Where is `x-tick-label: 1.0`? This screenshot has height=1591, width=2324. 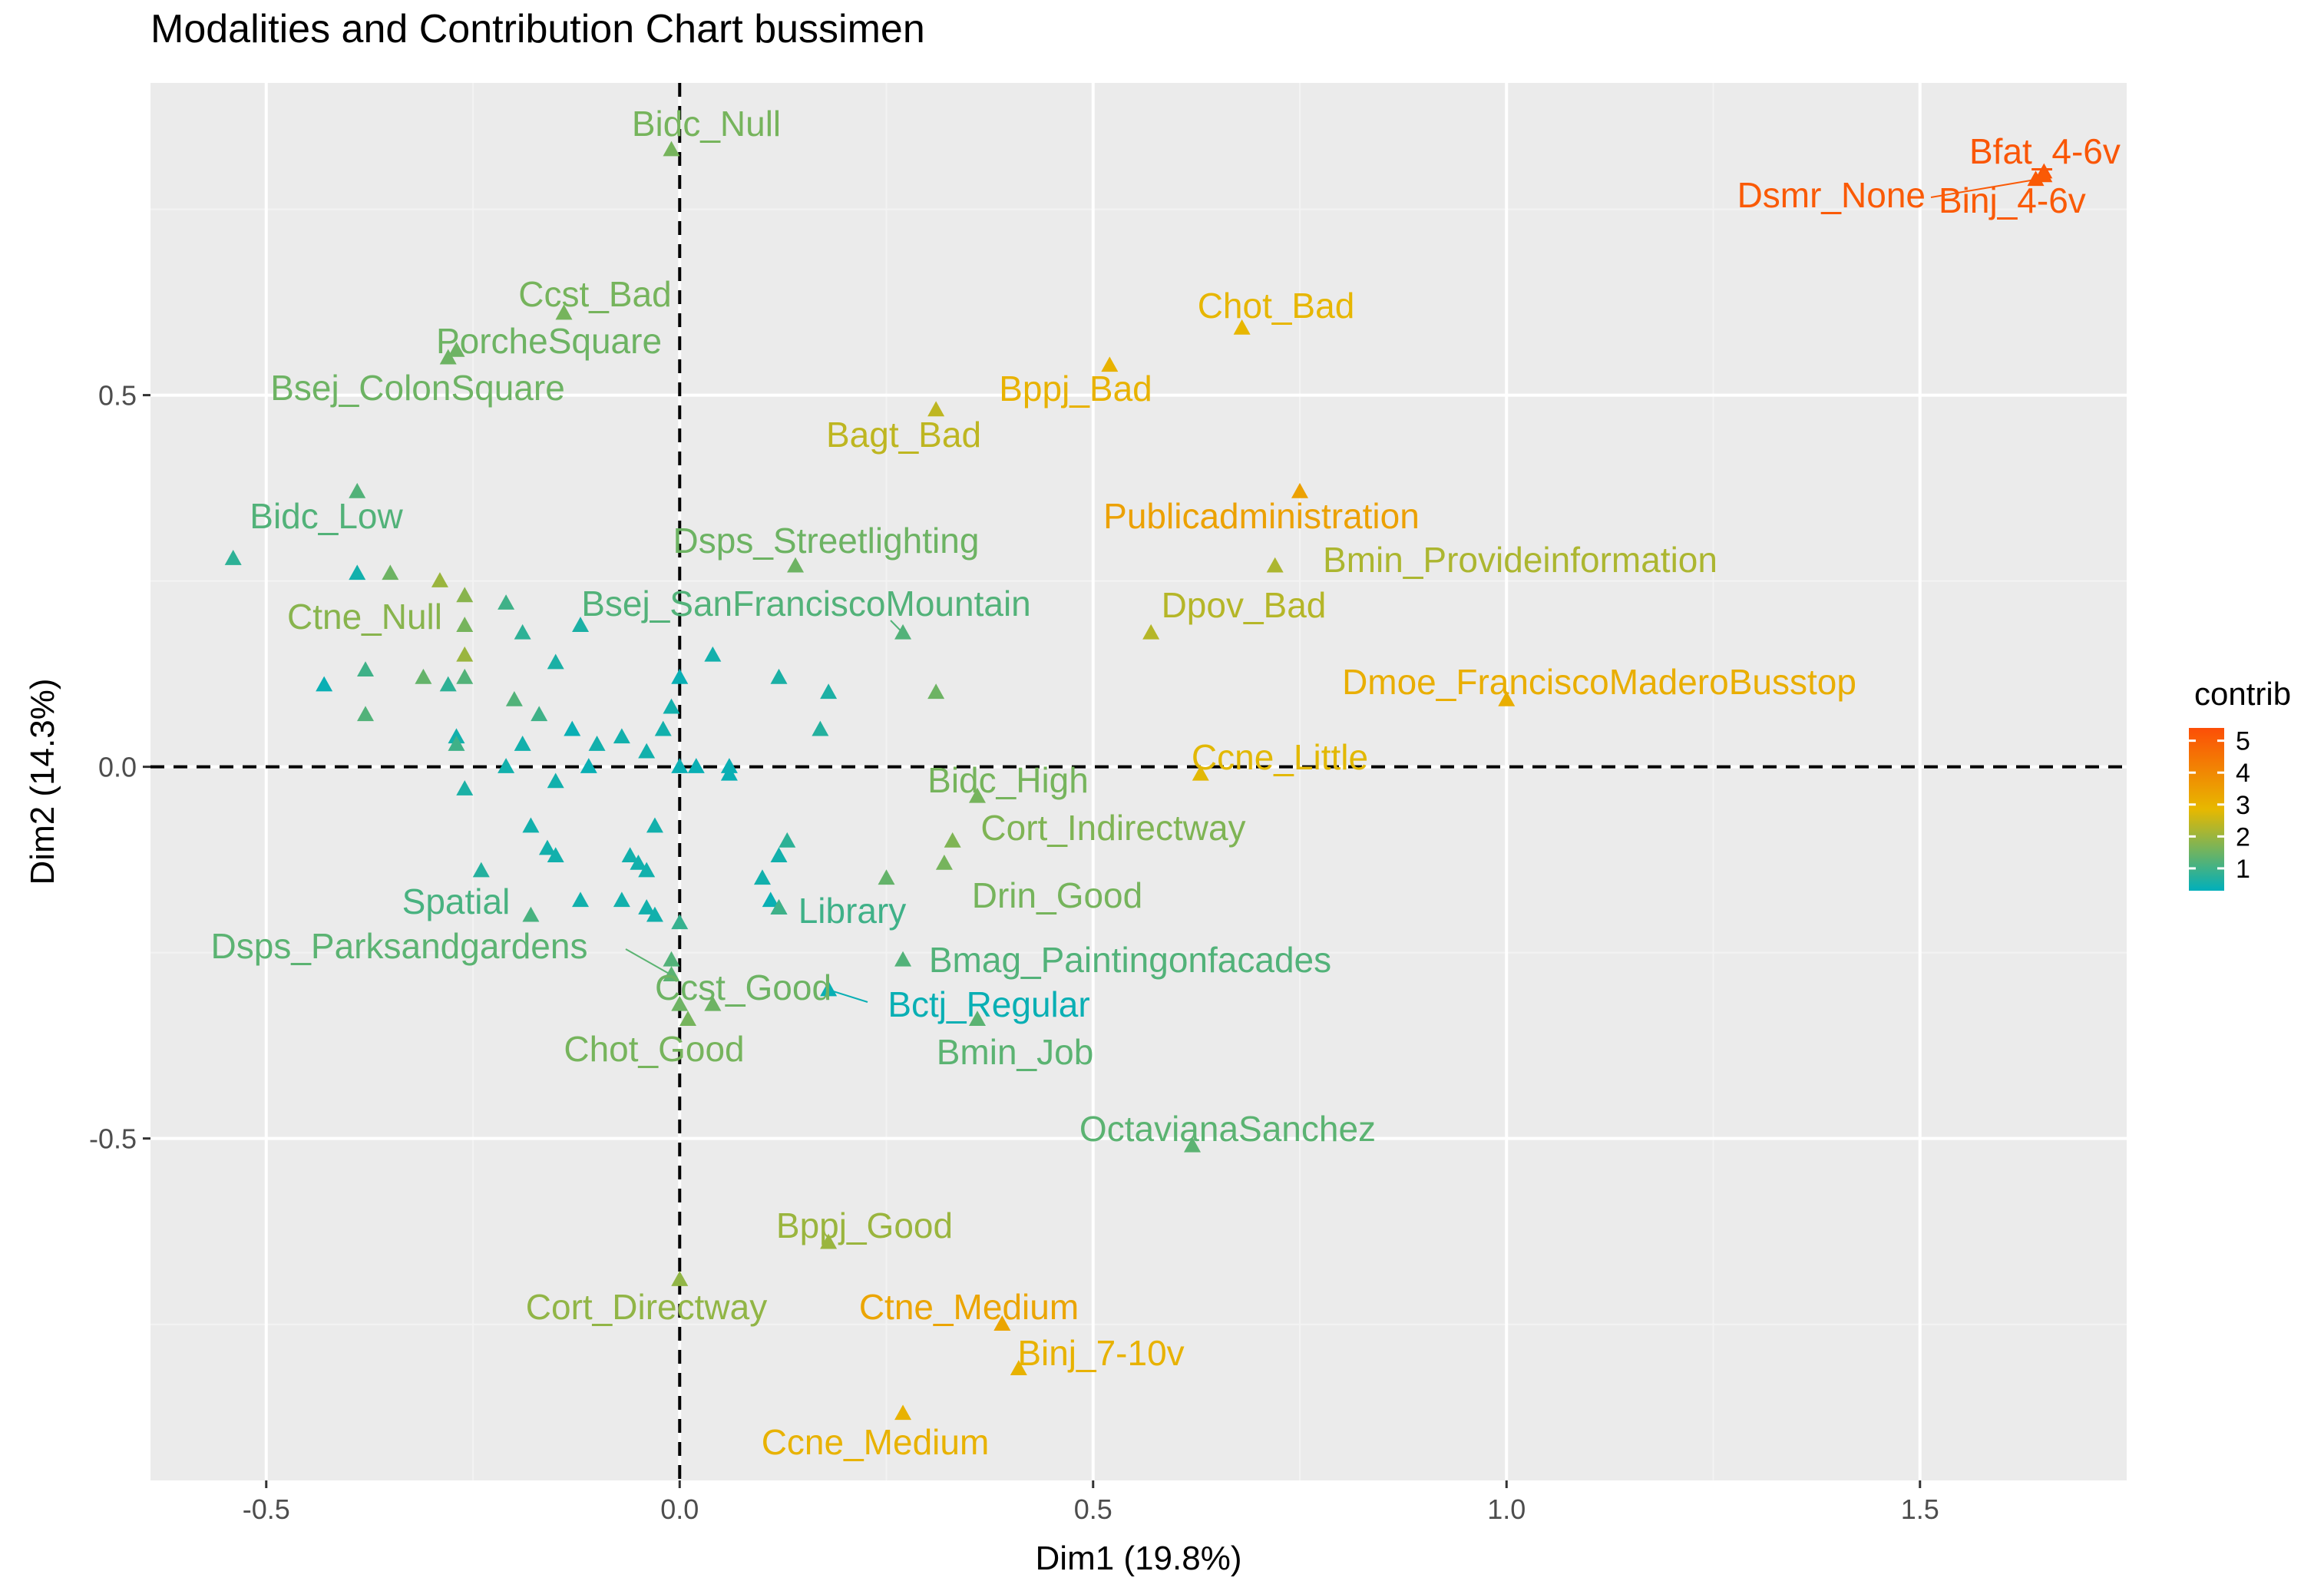
x-tick-label: 1.0 is located at coordinates (1506, 1509).